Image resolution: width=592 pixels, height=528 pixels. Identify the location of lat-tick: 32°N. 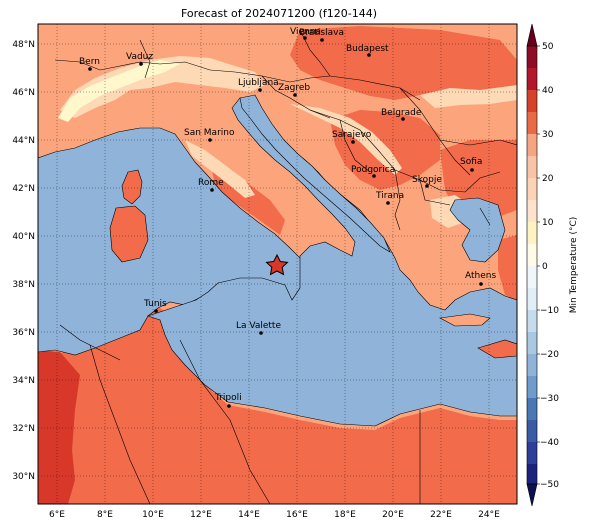
(23, 429).